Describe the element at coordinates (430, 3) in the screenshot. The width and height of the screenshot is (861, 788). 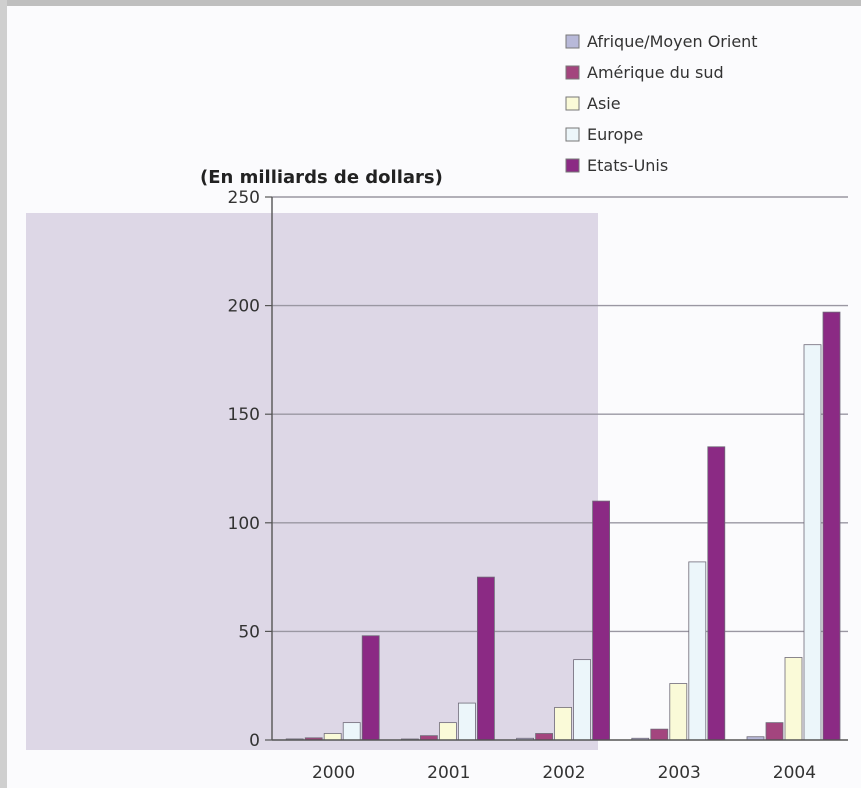
I see `frame-top-border` at that location.